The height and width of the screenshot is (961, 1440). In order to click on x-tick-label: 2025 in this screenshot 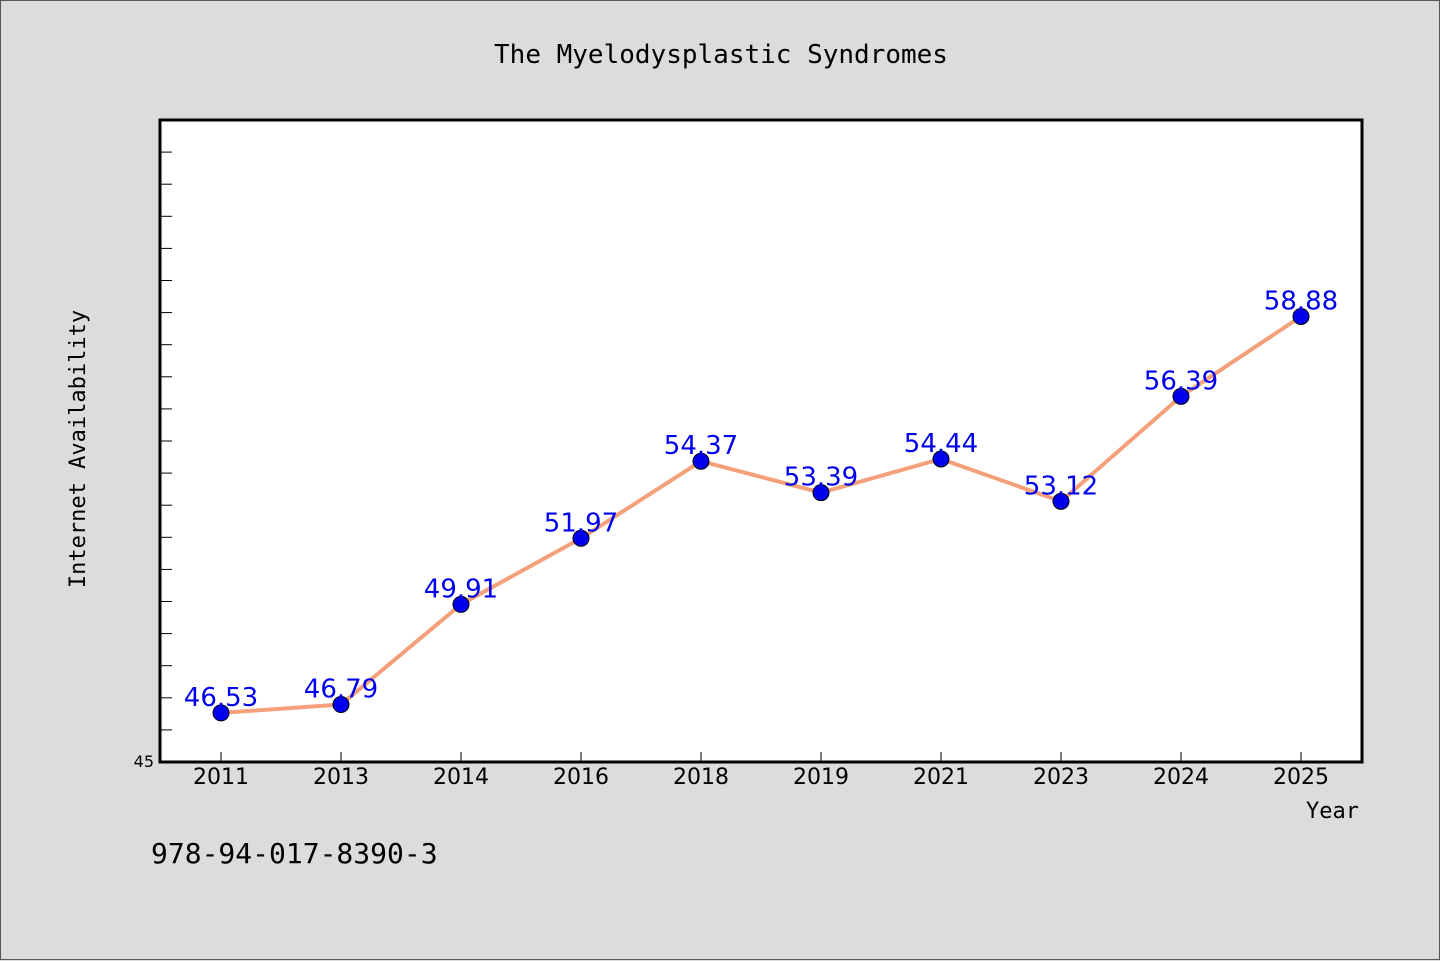, I will do `click(1301, 777)`.